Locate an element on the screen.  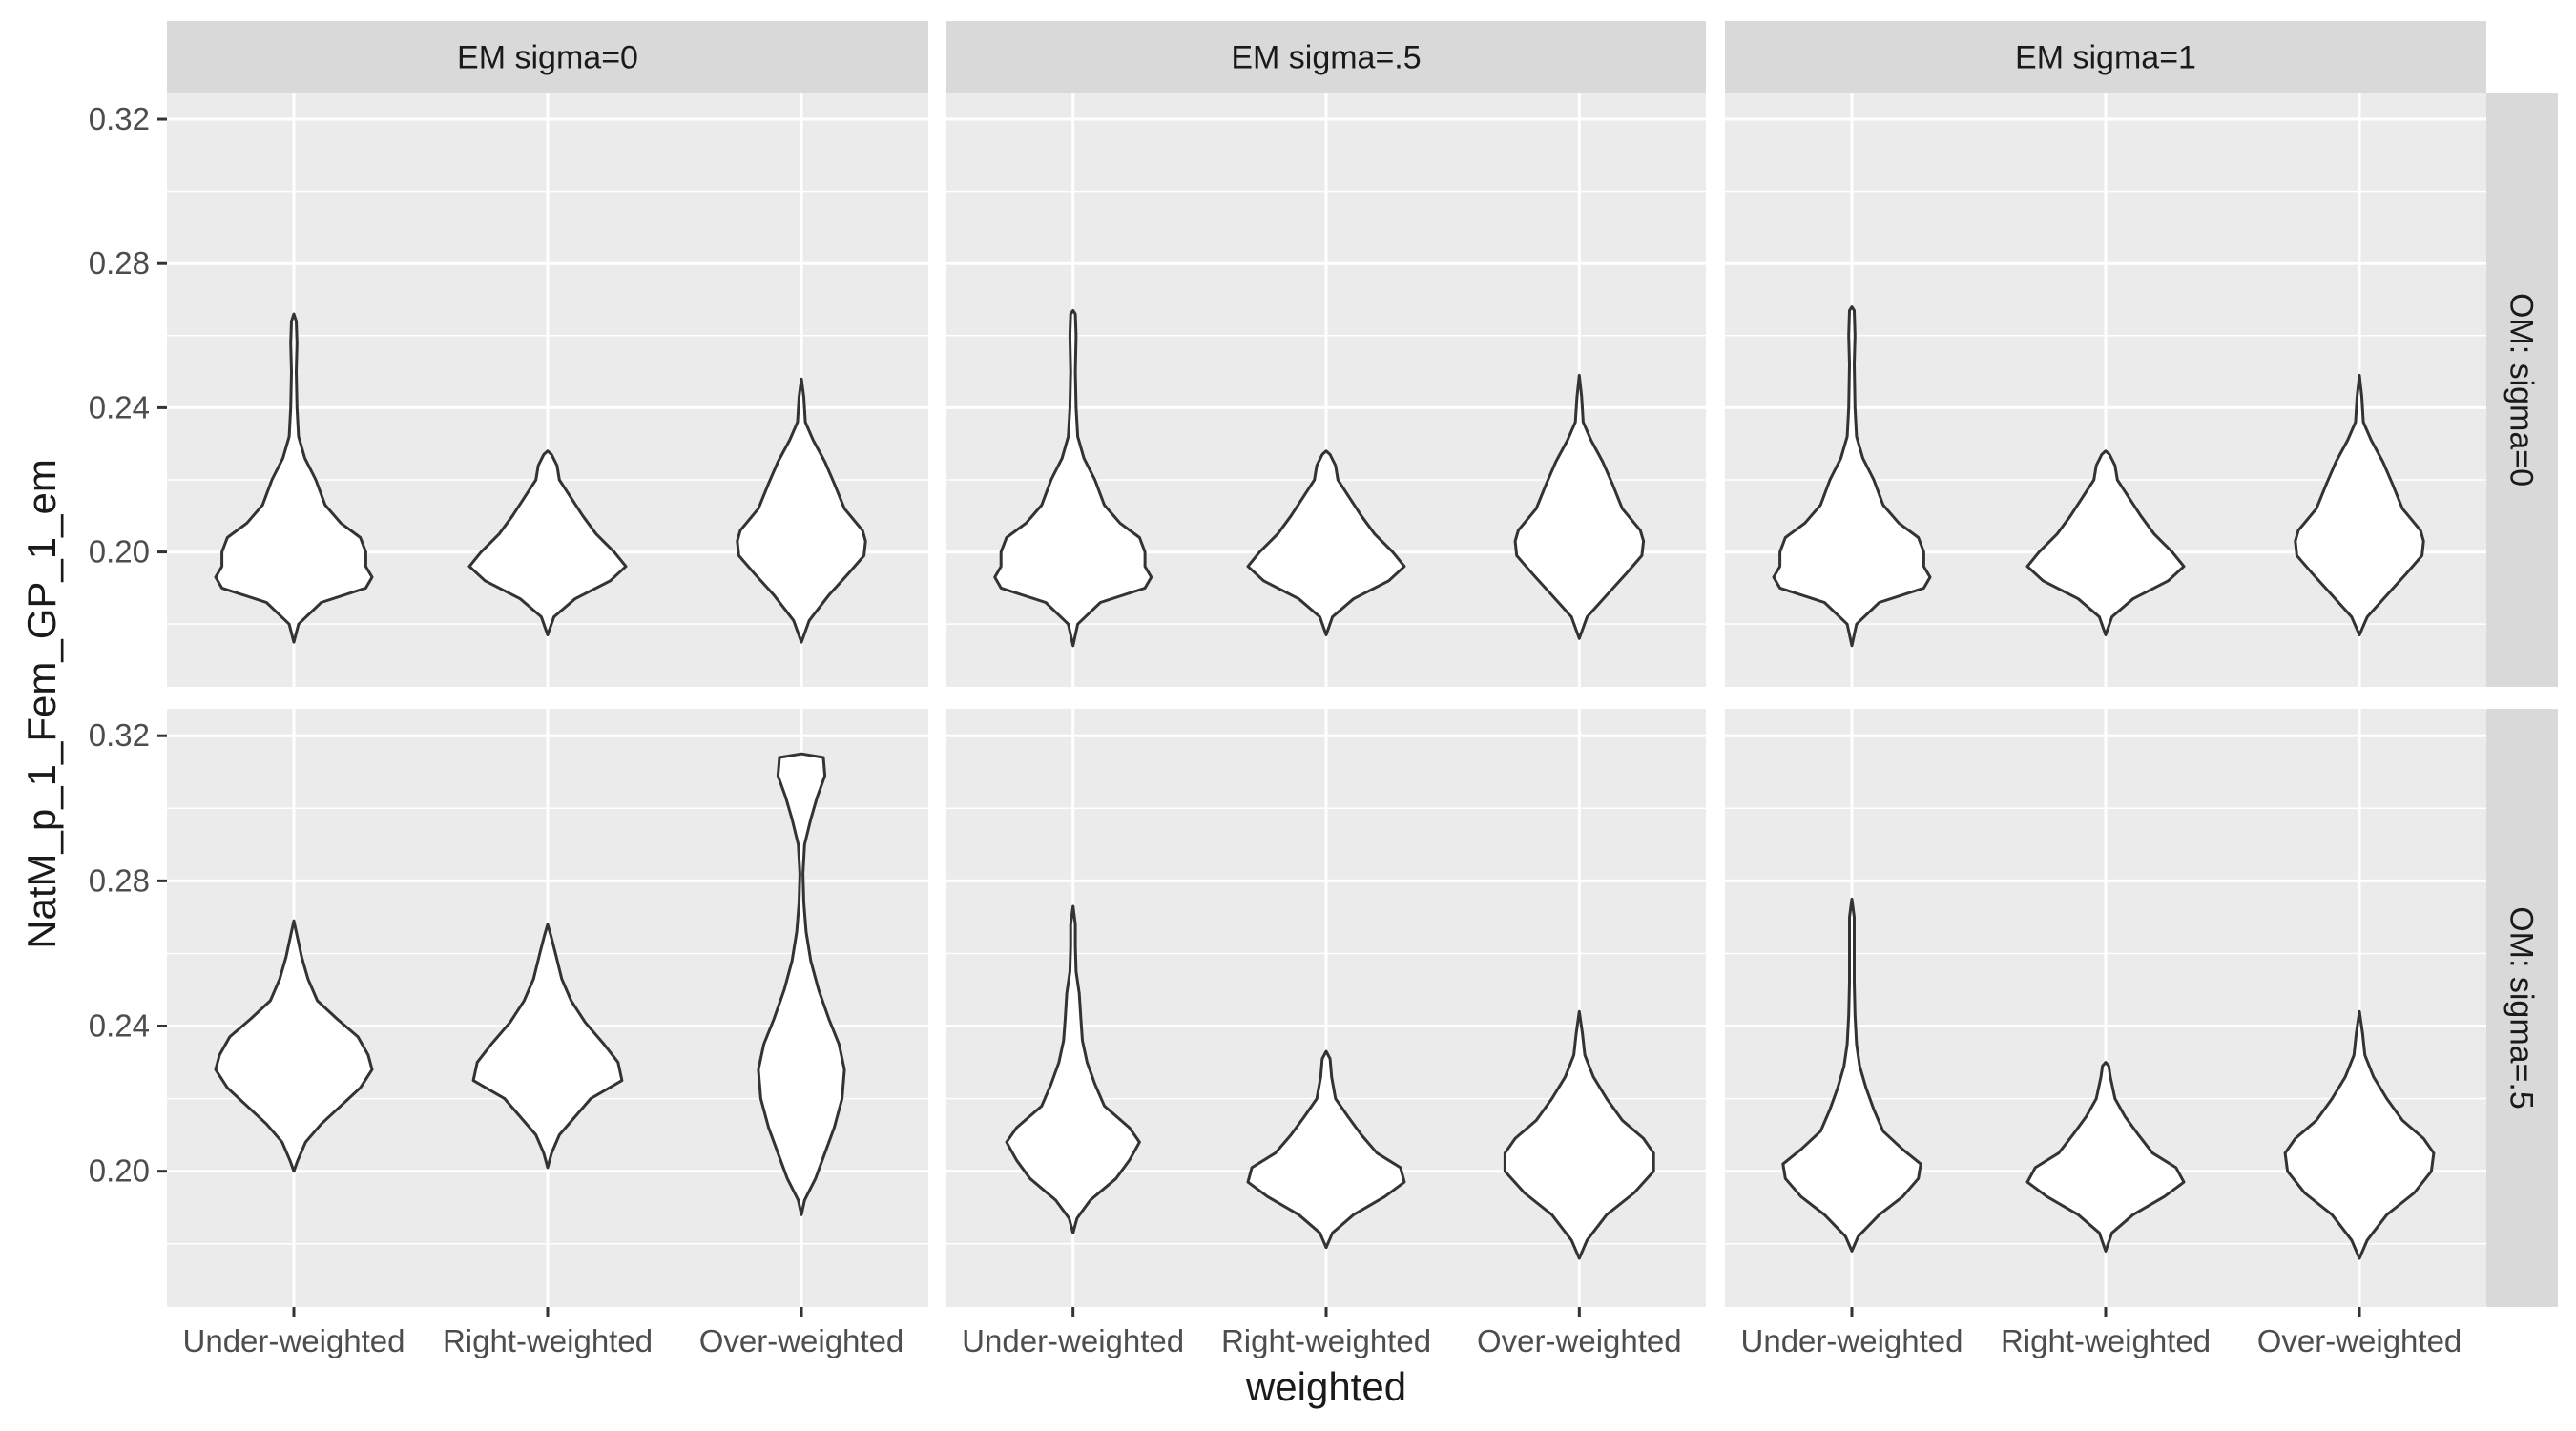
violin-under-weighted-r0-c0 is located at coordinates (294, 478).